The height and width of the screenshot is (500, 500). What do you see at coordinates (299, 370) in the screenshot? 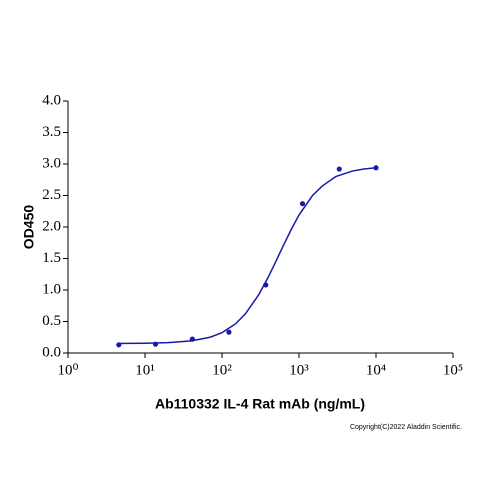
I see `x-tick-label: 10³` at bounding box center [299, 370].